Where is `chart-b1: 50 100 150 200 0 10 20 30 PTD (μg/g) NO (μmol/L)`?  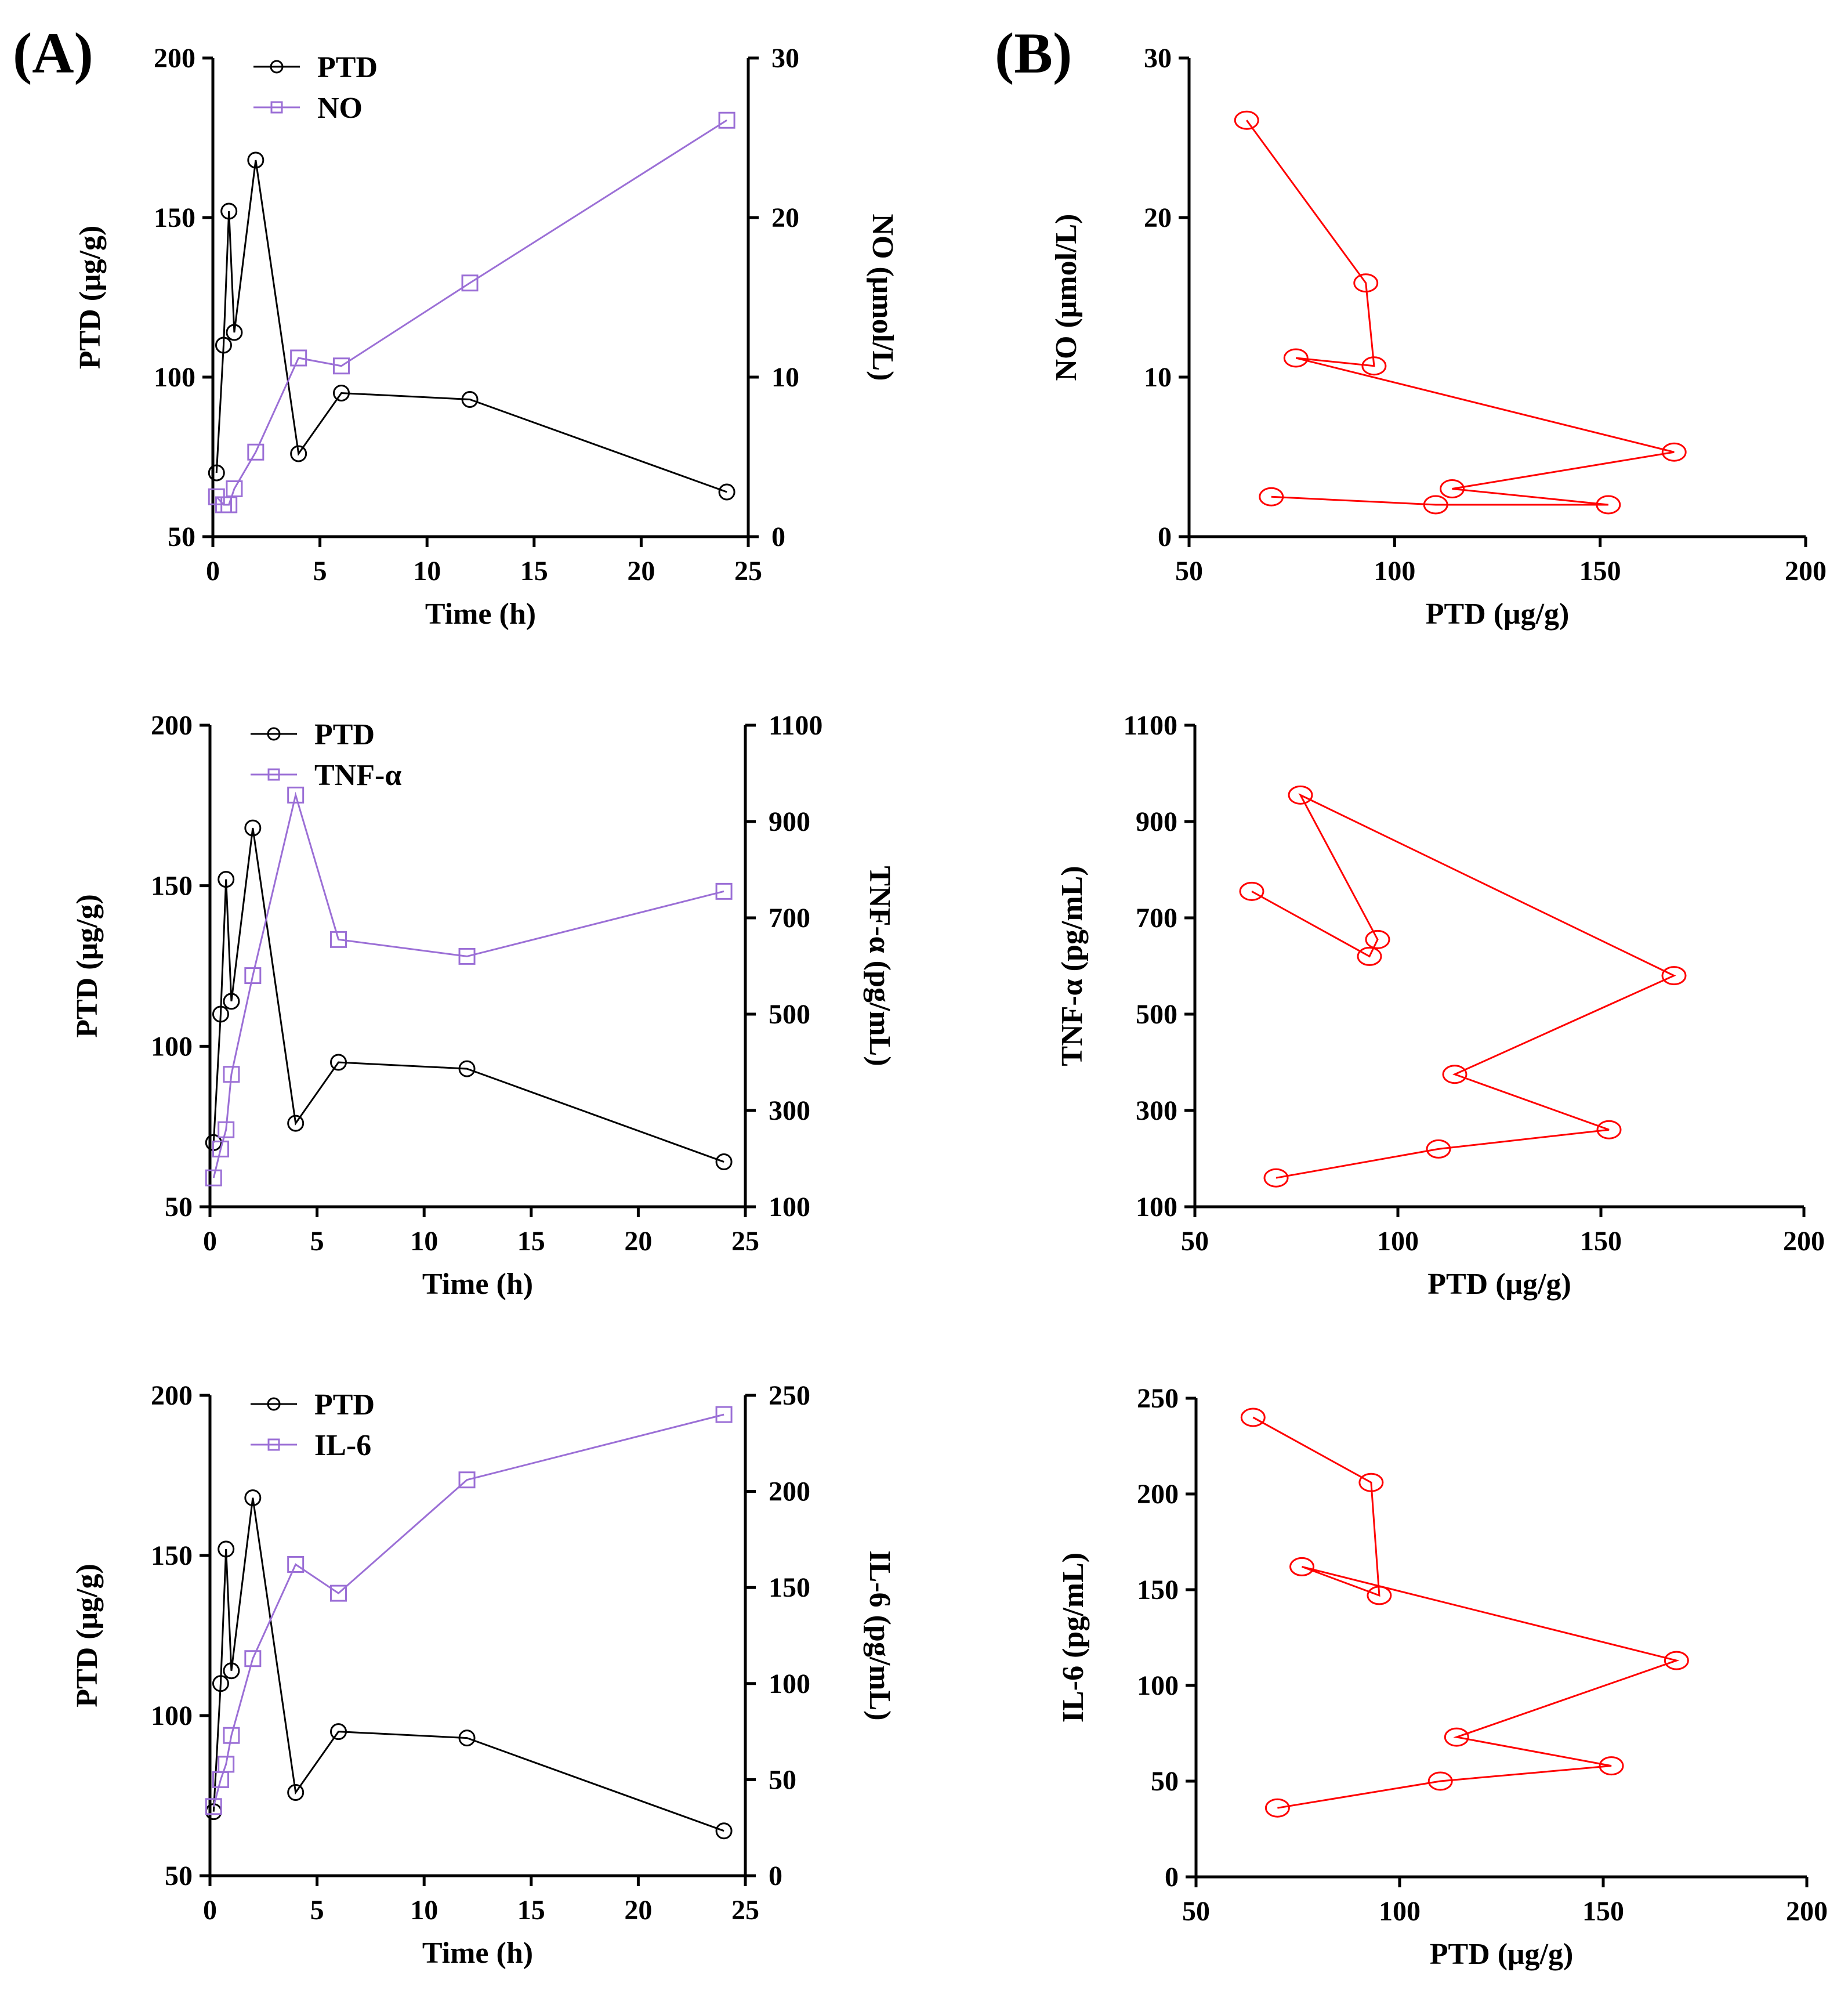
chart-b1: 50 100 150 200 0 10 20 30 PTD (μg/g) NO (μmol/L) is located at coordinates (1438, 337).